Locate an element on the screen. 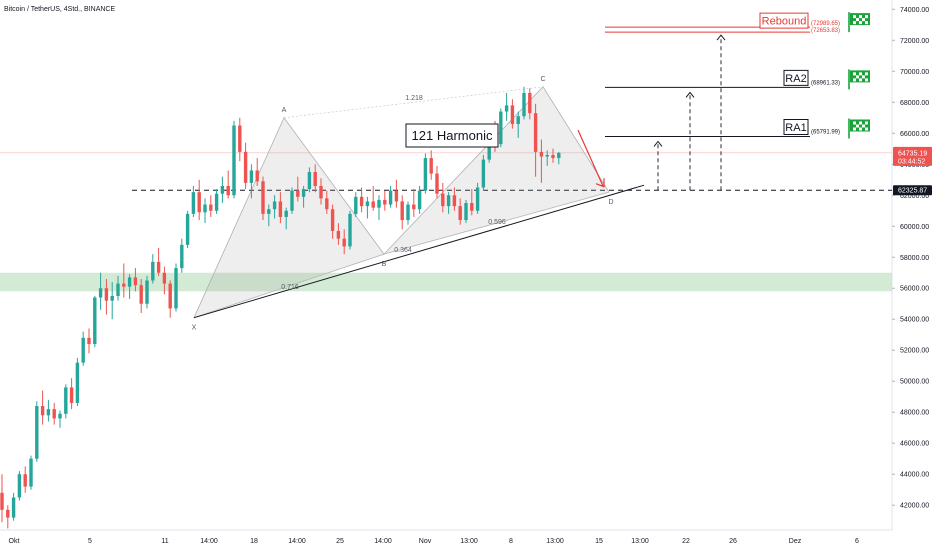  price-tick-label: 66000.00 is located at coordinates (914, 134).